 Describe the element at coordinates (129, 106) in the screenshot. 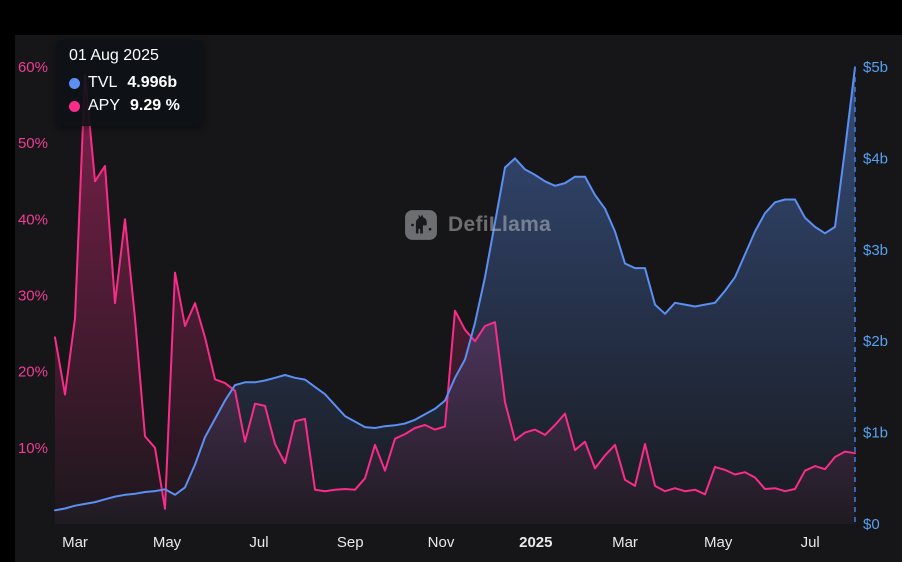

I see `tooltip-row-apy: APY 9.29 %` at that location.